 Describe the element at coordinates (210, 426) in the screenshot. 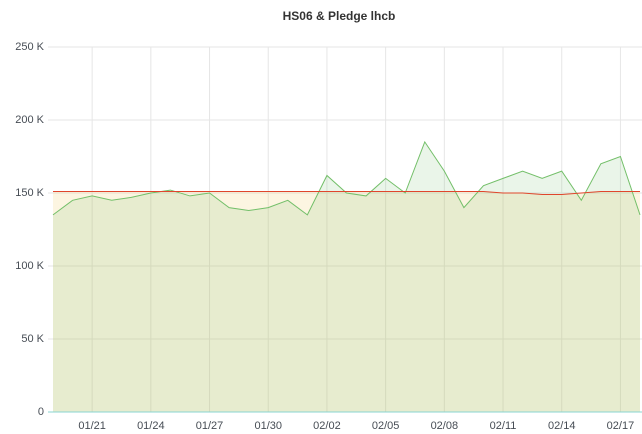

I see `x-tick-label: 01/27` at that location.